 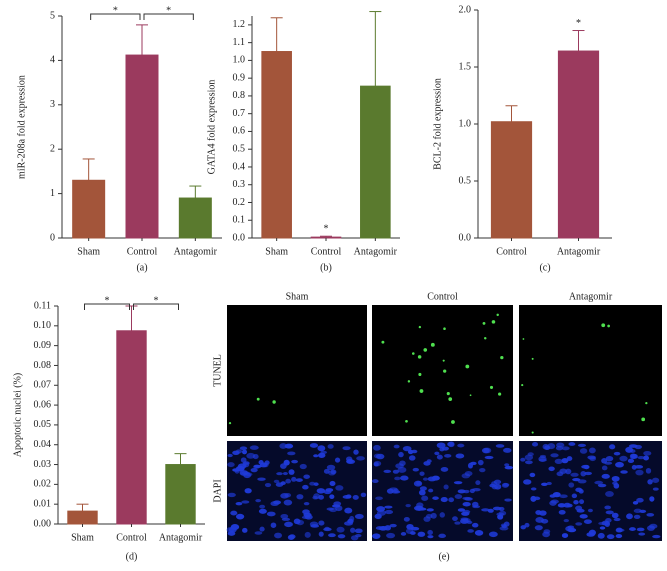 What do you see at coordinates (43, 444) in the screenshot?
I see `y-tick-label: 0.04` at bounding box center [43, 444].